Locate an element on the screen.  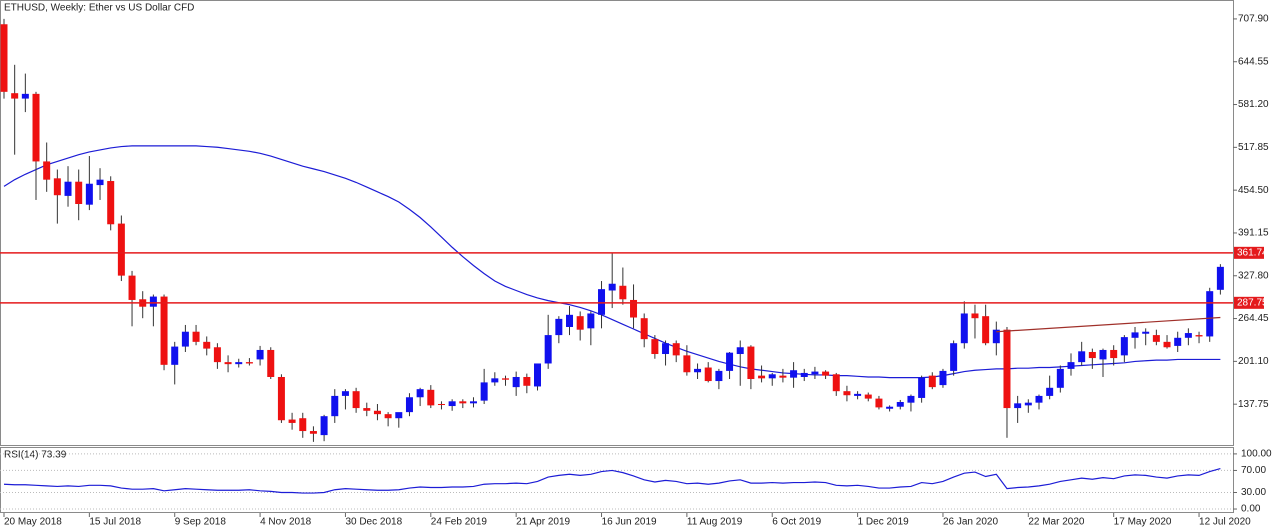
y-tick-label: 100.00 is located at coordinates (1256, 454).